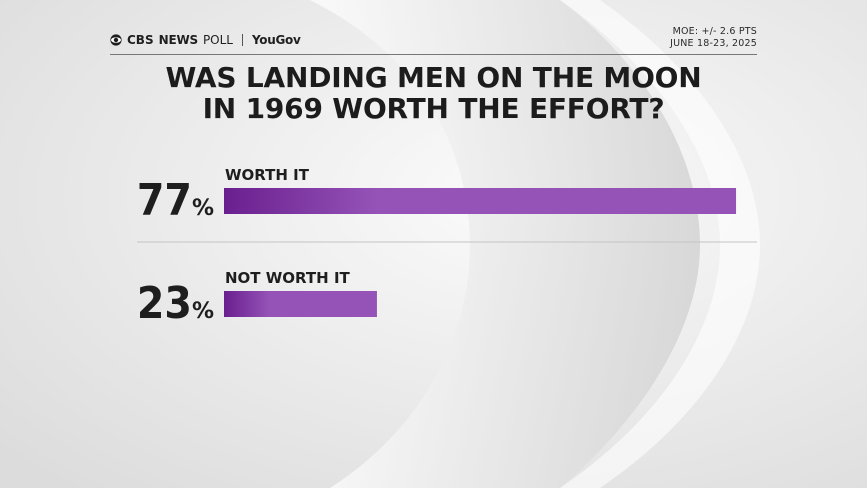  Describe the element at coordinates (433, 77) in the screenshot. I see `title-line-1: WAS LANDING MEN ON THE MOON` at that location.